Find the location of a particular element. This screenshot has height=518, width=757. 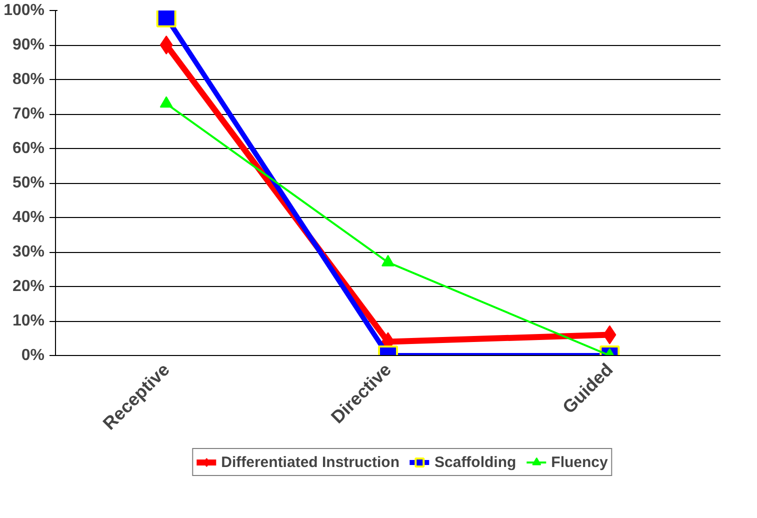

y-tick-label: 100% is located at coordinates (24, 10).